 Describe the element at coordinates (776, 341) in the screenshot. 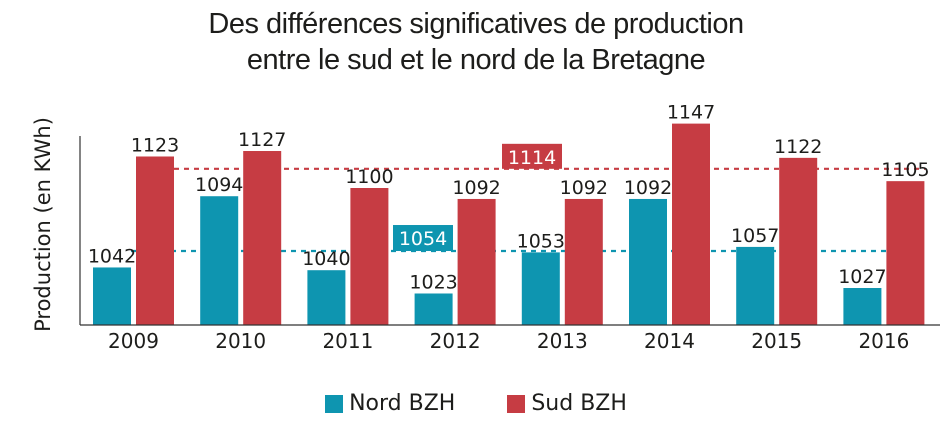

I see `x-tick-label-2015: 2015` at that location.